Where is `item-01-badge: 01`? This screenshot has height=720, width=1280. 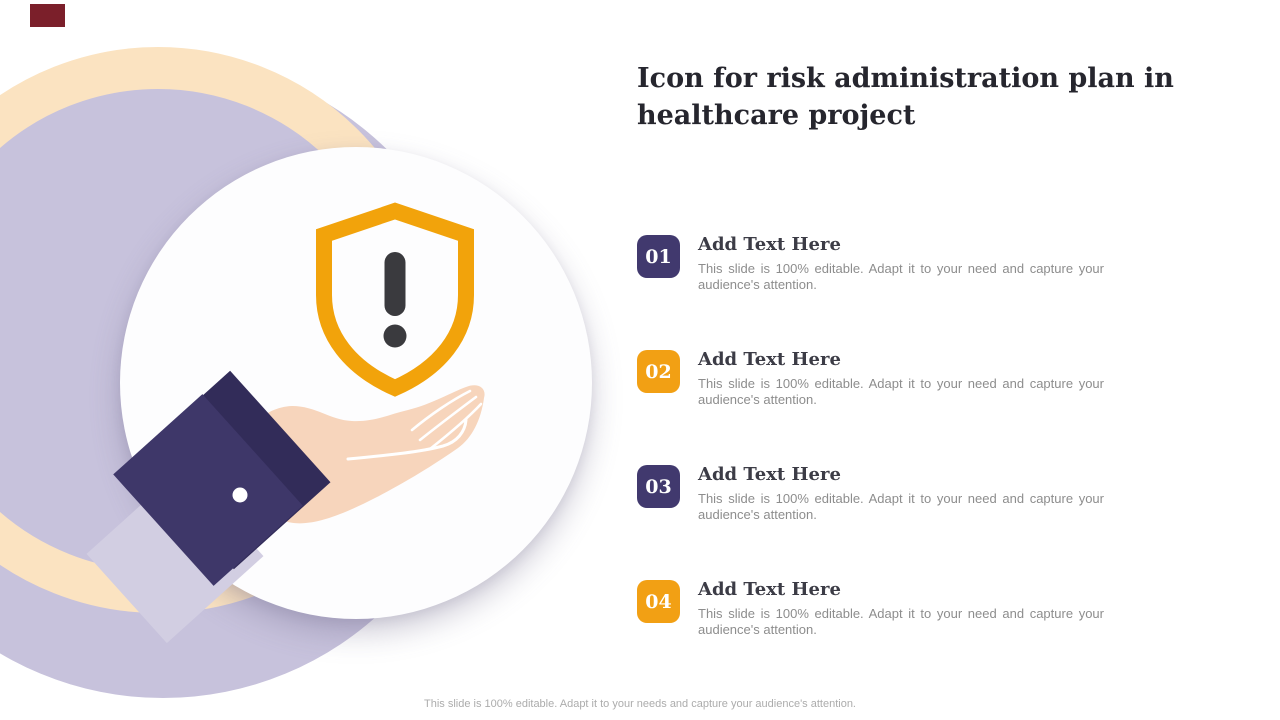
item-01-badge: 01 is located at coordinates (658, 256).